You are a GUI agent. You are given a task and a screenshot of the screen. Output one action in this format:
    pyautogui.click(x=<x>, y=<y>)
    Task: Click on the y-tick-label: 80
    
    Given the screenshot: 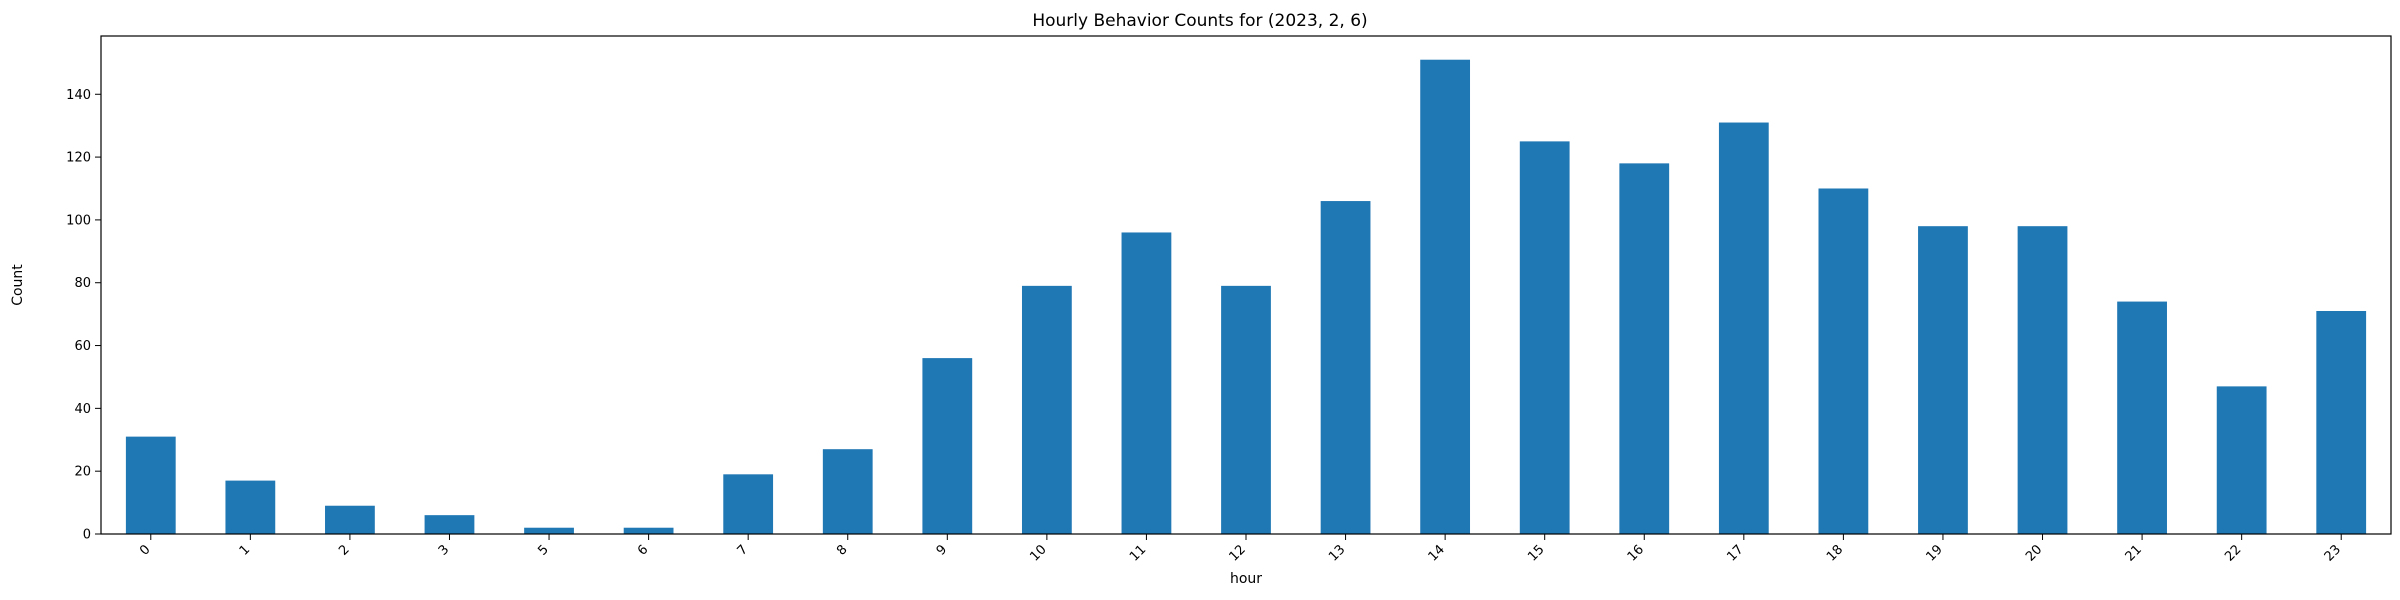 What is the action you would take?
    pyautogui.click(x=82, y=283)
    